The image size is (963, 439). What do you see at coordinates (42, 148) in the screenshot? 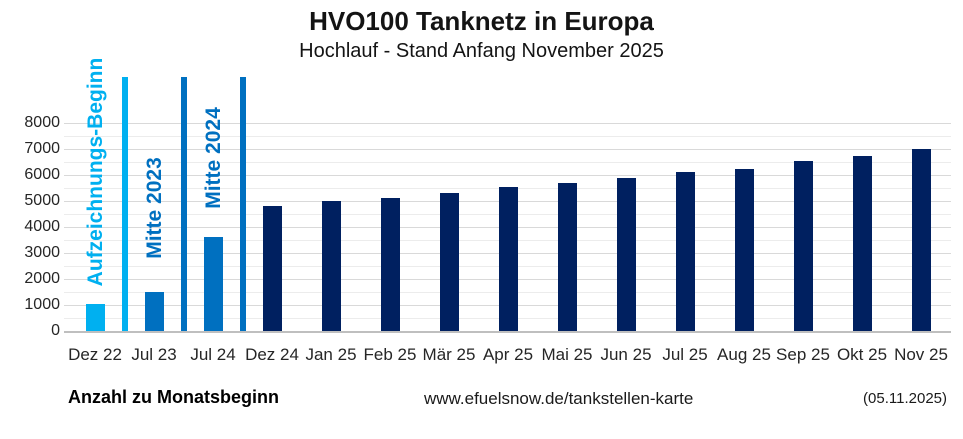
I see `y-tick-label: 7000` at bounding box center [42, 148].